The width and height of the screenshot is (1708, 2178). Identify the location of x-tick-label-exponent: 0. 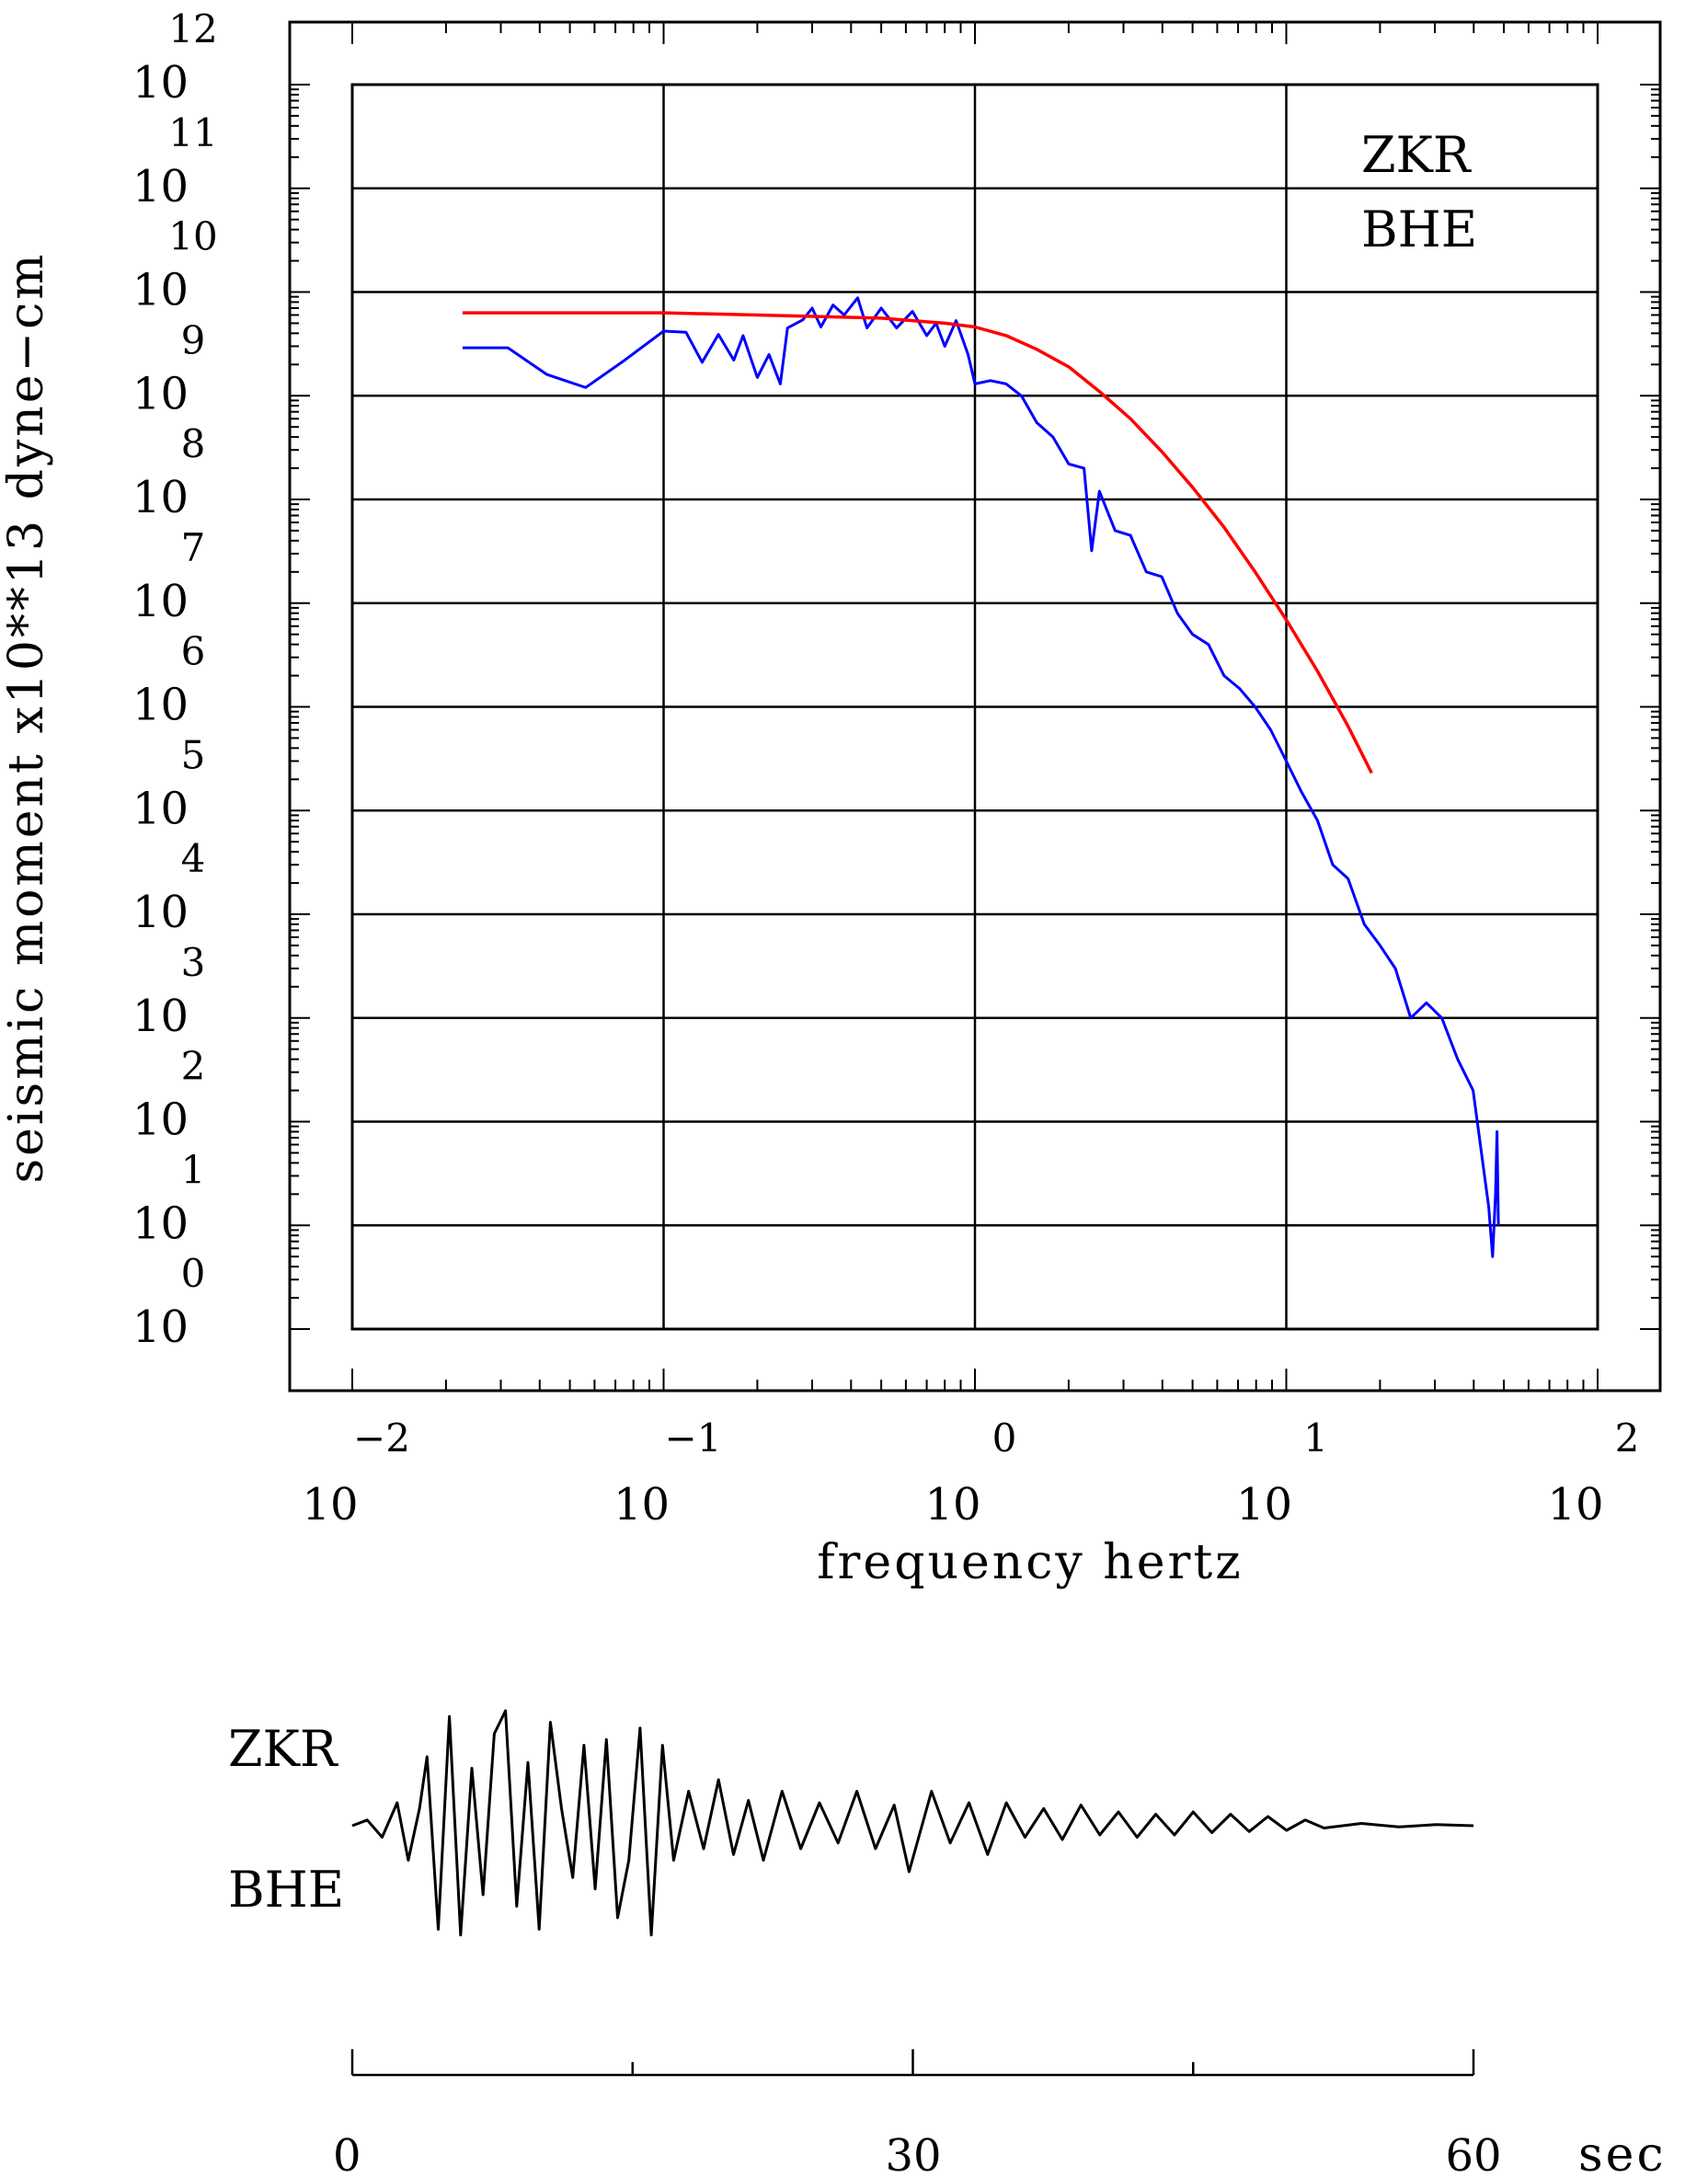
(1004, 1438).